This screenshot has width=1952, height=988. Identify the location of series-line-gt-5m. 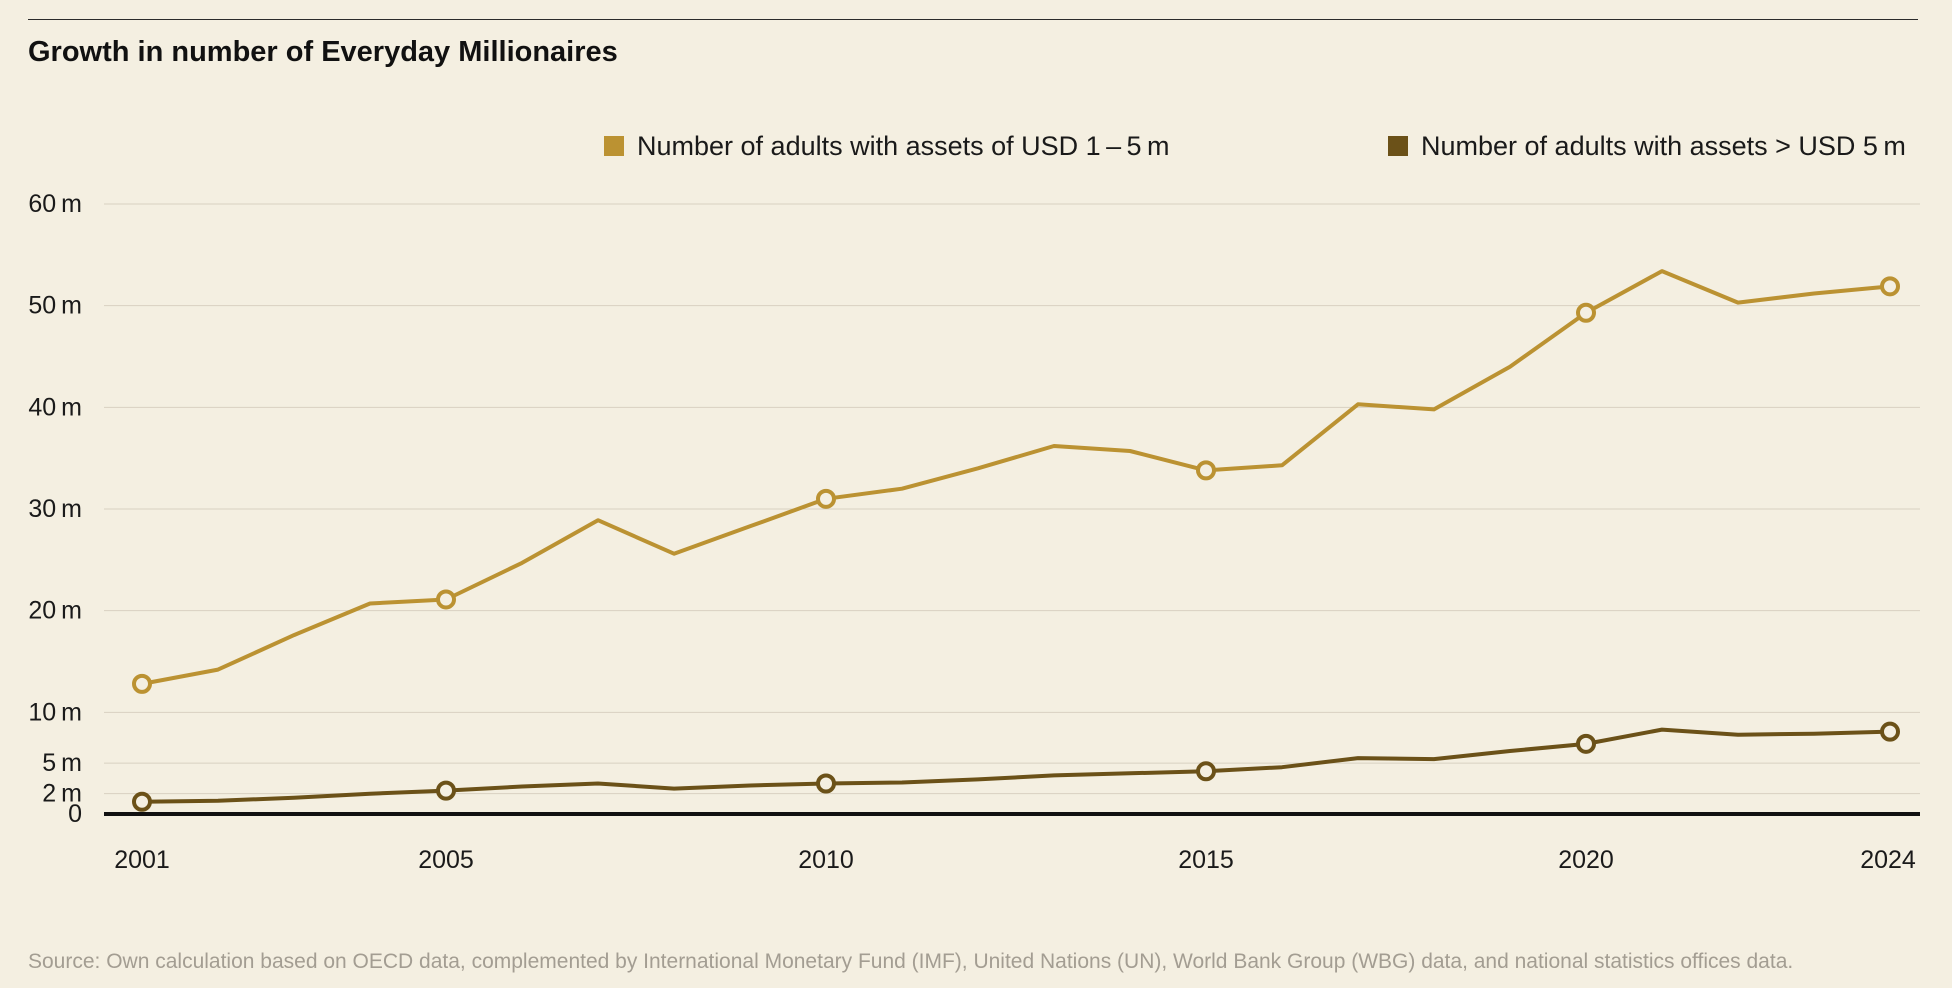
(1016, 765).